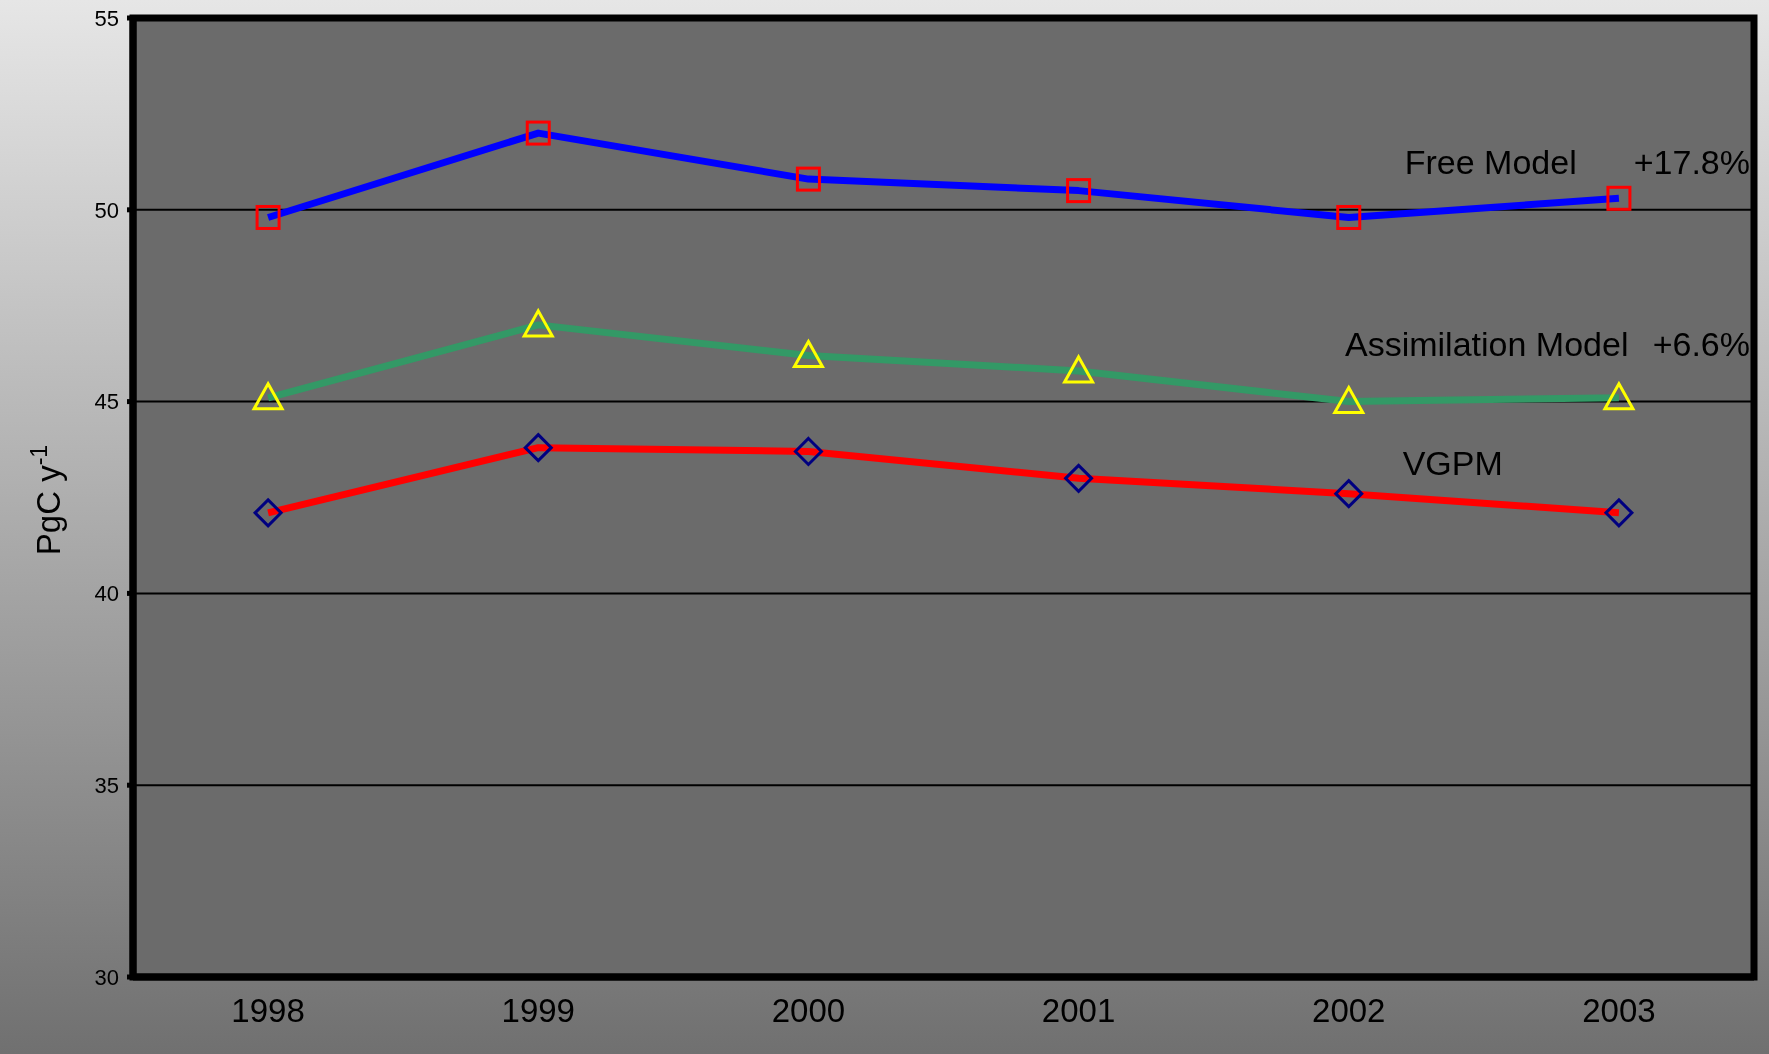 The image size is (1769, 1054). Describe the element at coordinates (1691, 162) in the screenshot. I see `annotation: +17.8%` at that location.